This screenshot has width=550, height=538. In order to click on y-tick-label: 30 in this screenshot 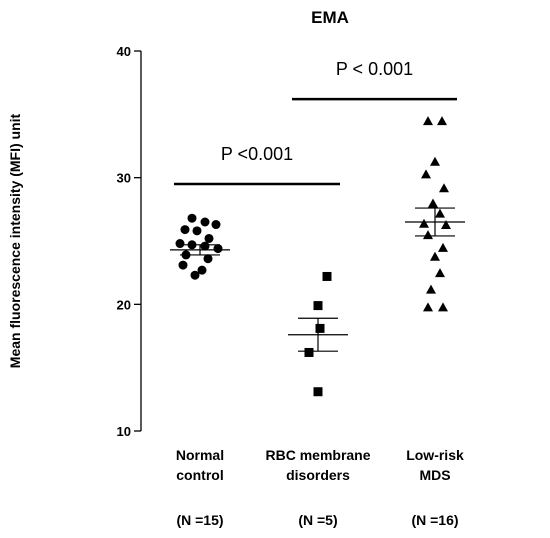, I will do `click(124, 178)`.